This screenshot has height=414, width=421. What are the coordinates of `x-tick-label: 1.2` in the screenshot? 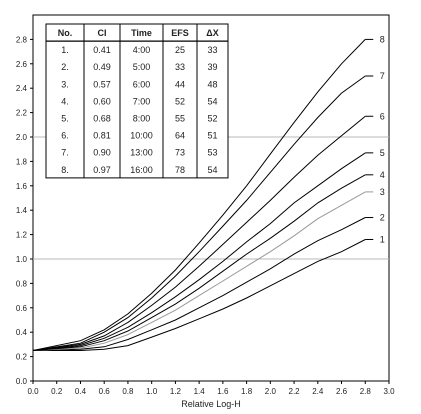 It's located at (176, 391).